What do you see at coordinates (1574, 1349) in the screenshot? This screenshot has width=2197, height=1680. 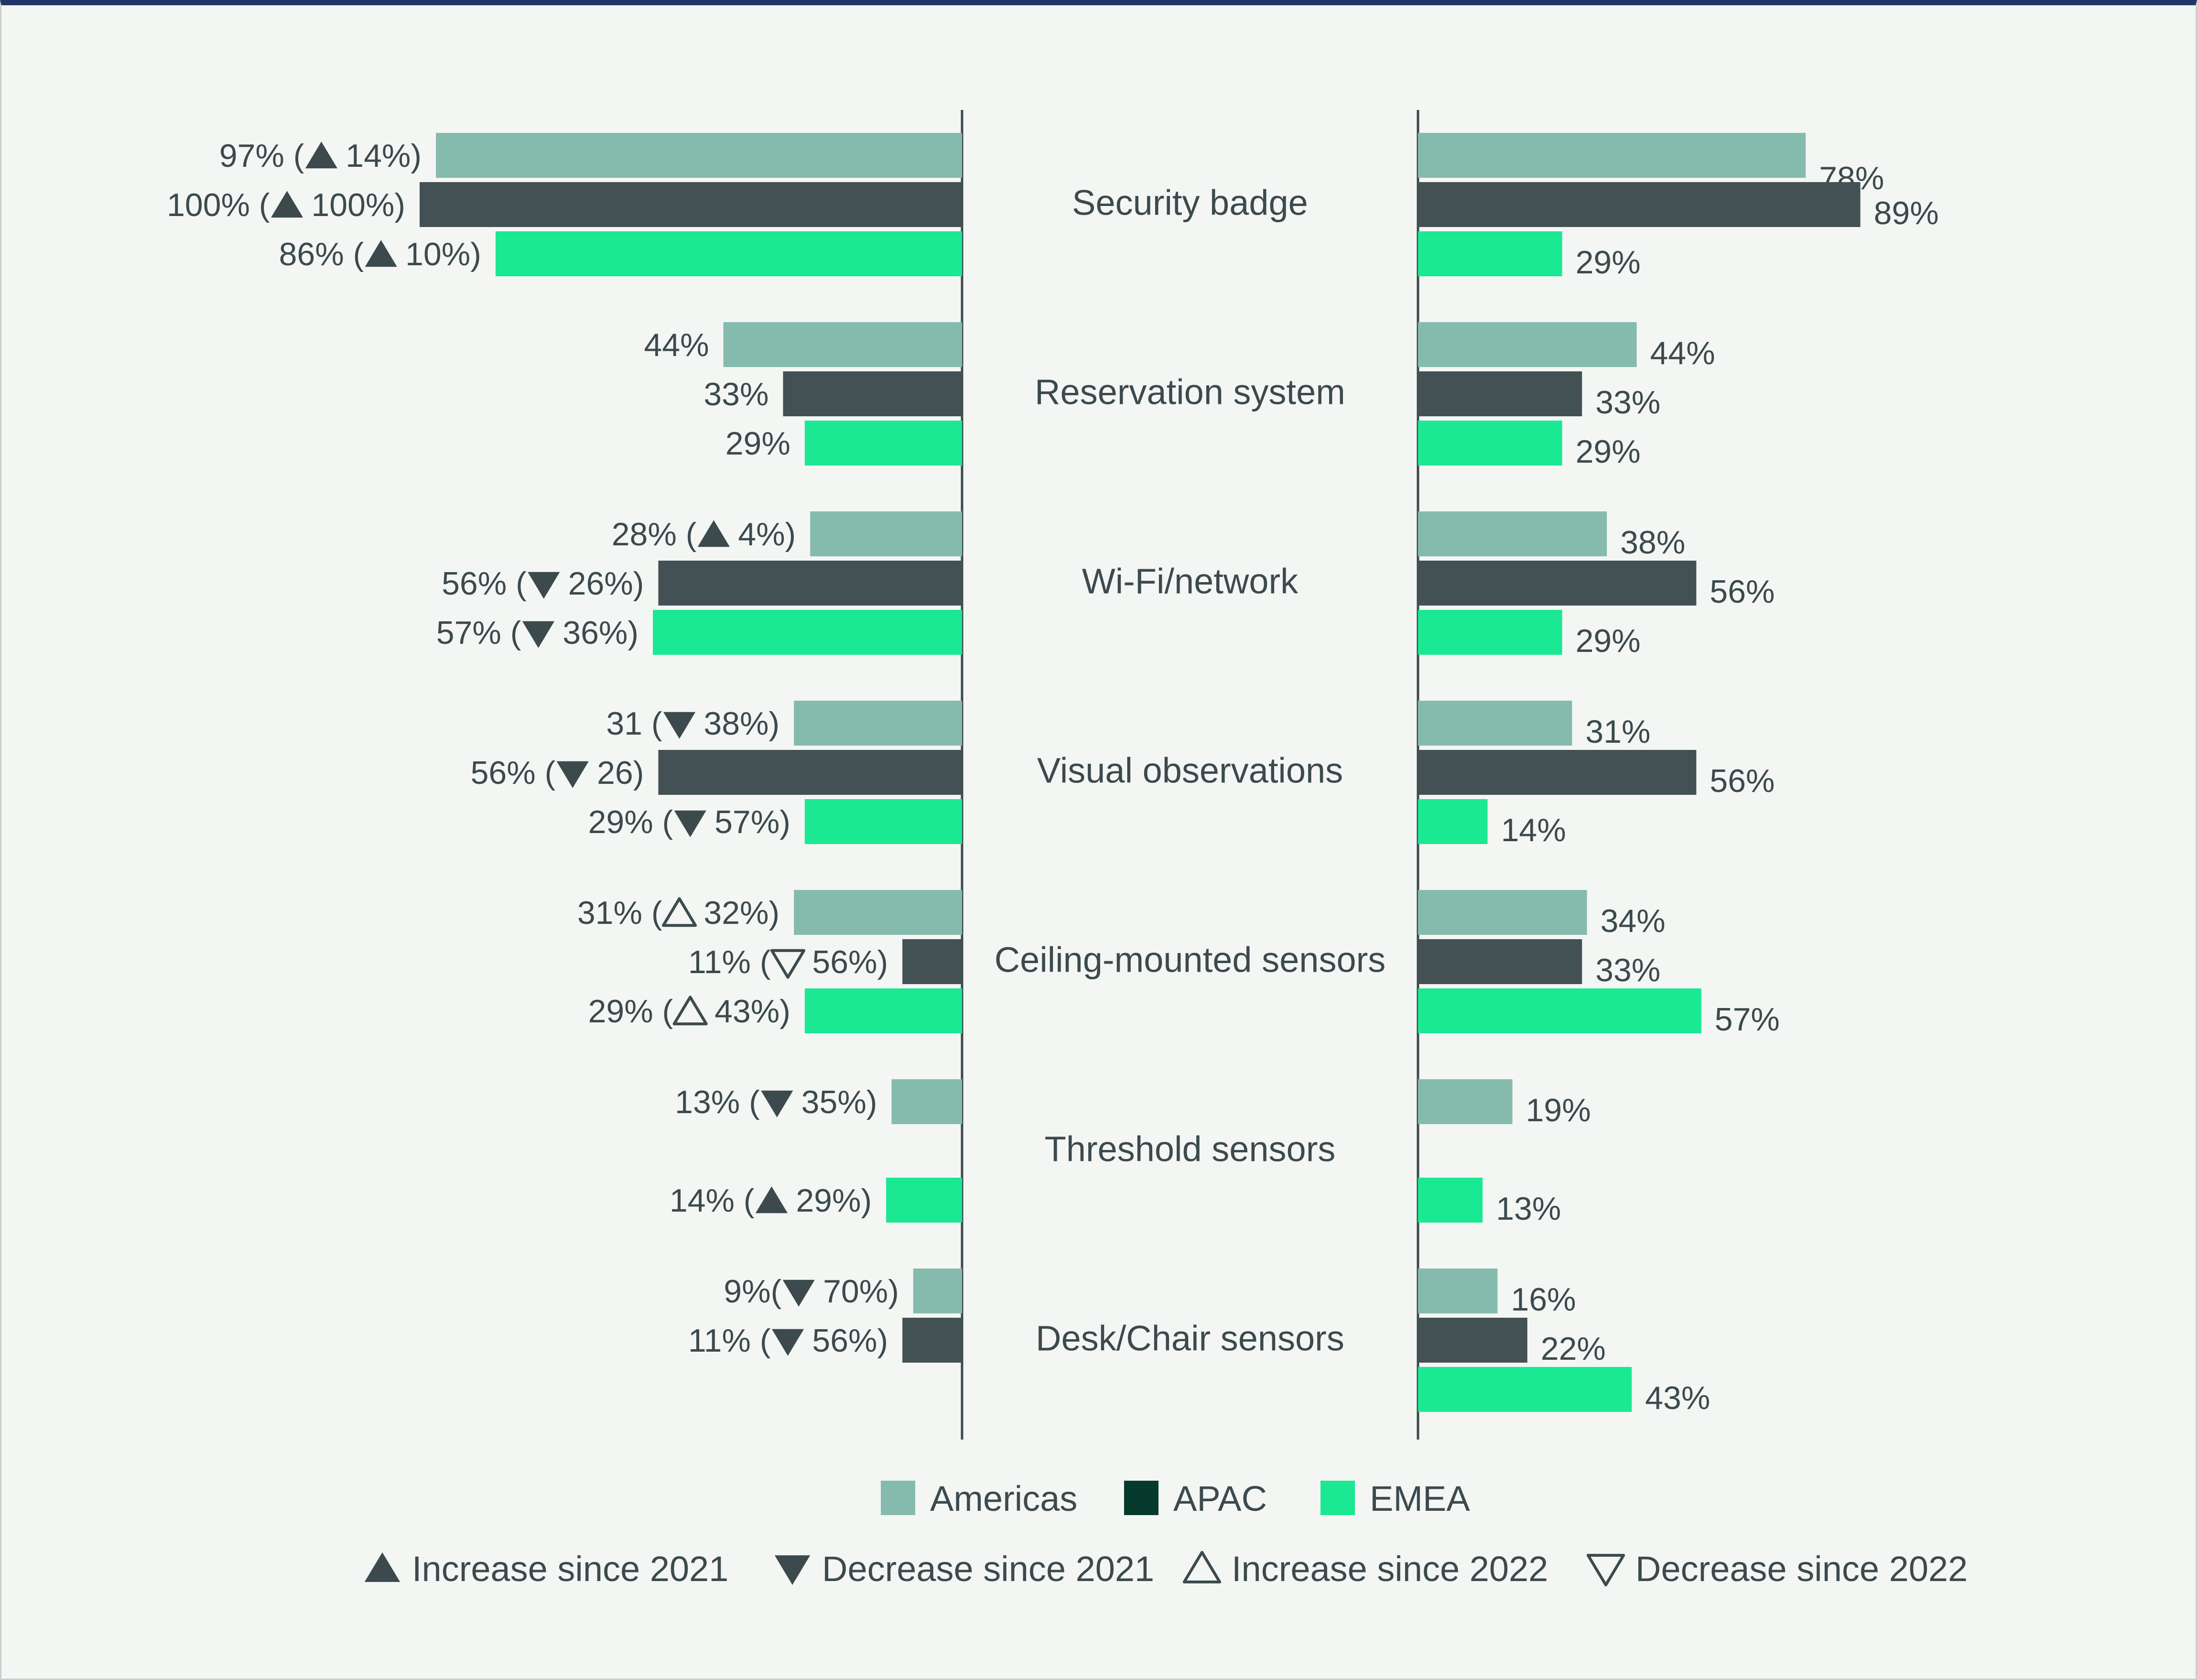 I see `label-right-apac: 22%` at bounding box center [1574, 1349].